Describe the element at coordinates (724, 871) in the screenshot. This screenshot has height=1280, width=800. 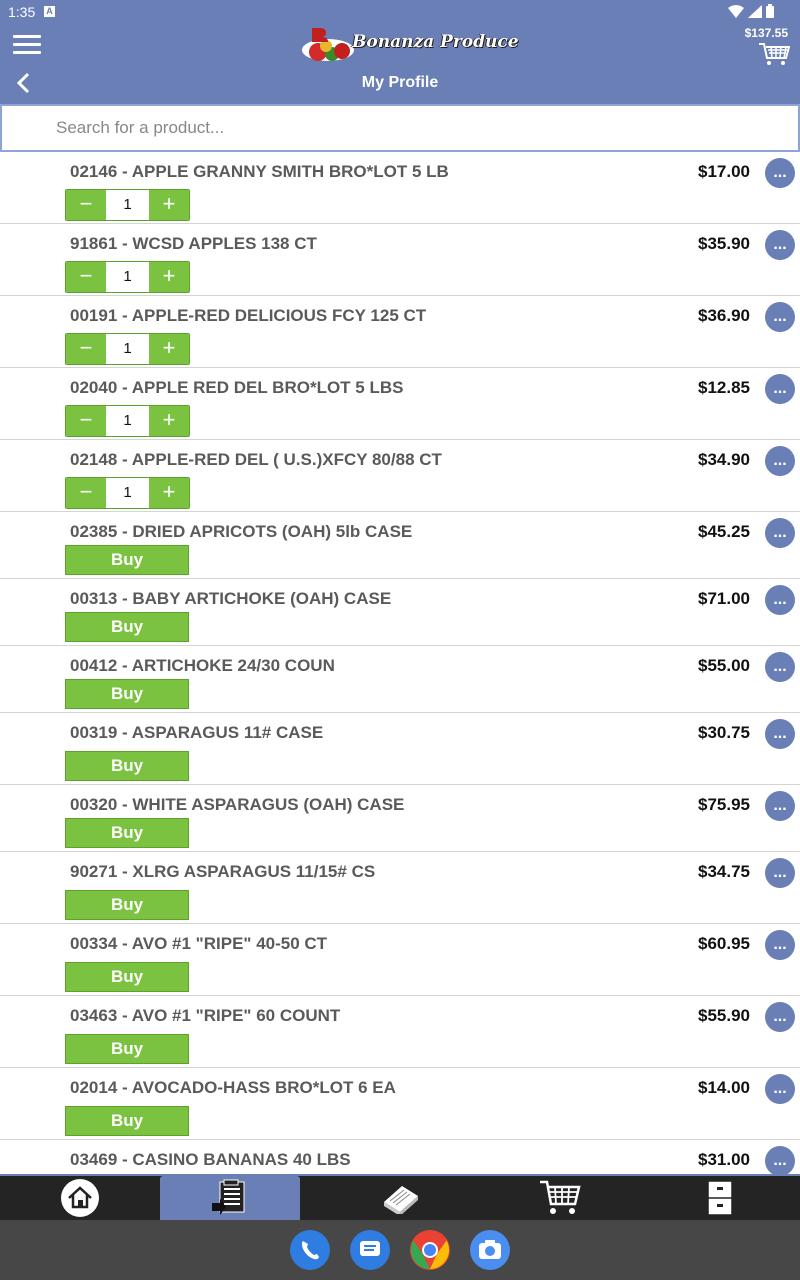
I see `product-price: $34.75` at that location.